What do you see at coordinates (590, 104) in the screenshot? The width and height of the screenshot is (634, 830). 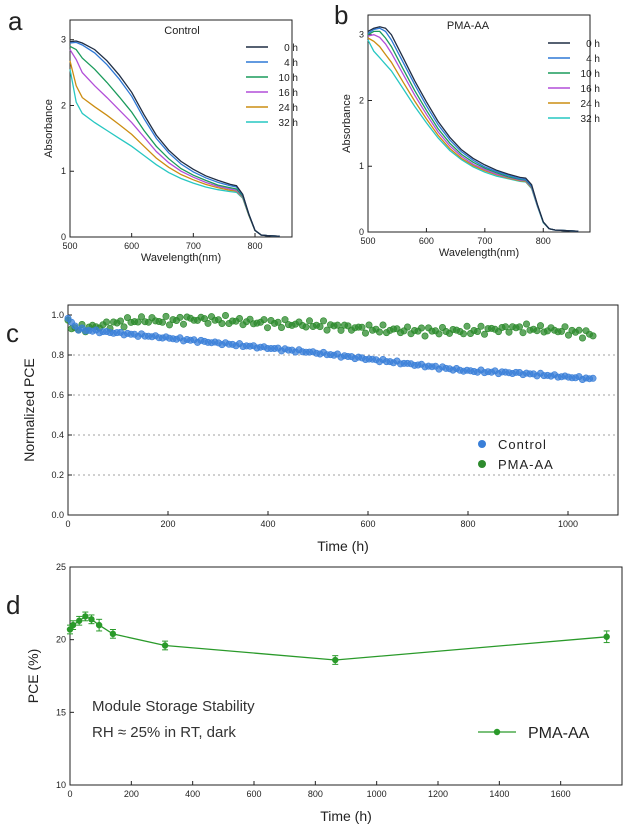 I see `legend-label: 24 h` at bounding box center [590, 104].